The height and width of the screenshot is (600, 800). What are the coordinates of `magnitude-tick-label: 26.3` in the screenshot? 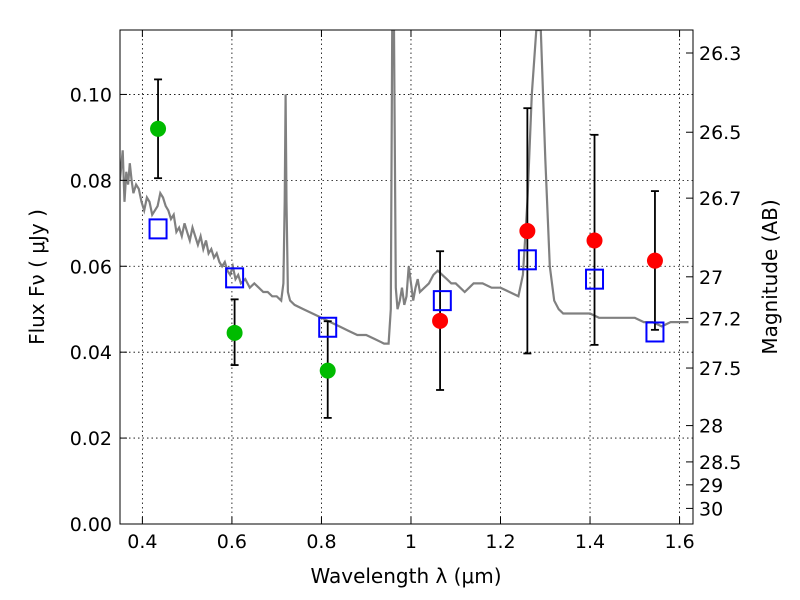 It's located at (720, 54).